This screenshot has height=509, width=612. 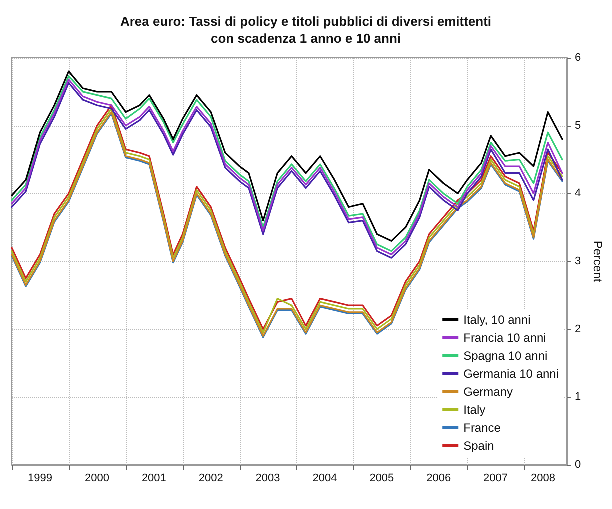 What do you see at coordinates (479, 446) in the screenshot?
I see `legend-label: Spain` at bounding box center [479, 446].